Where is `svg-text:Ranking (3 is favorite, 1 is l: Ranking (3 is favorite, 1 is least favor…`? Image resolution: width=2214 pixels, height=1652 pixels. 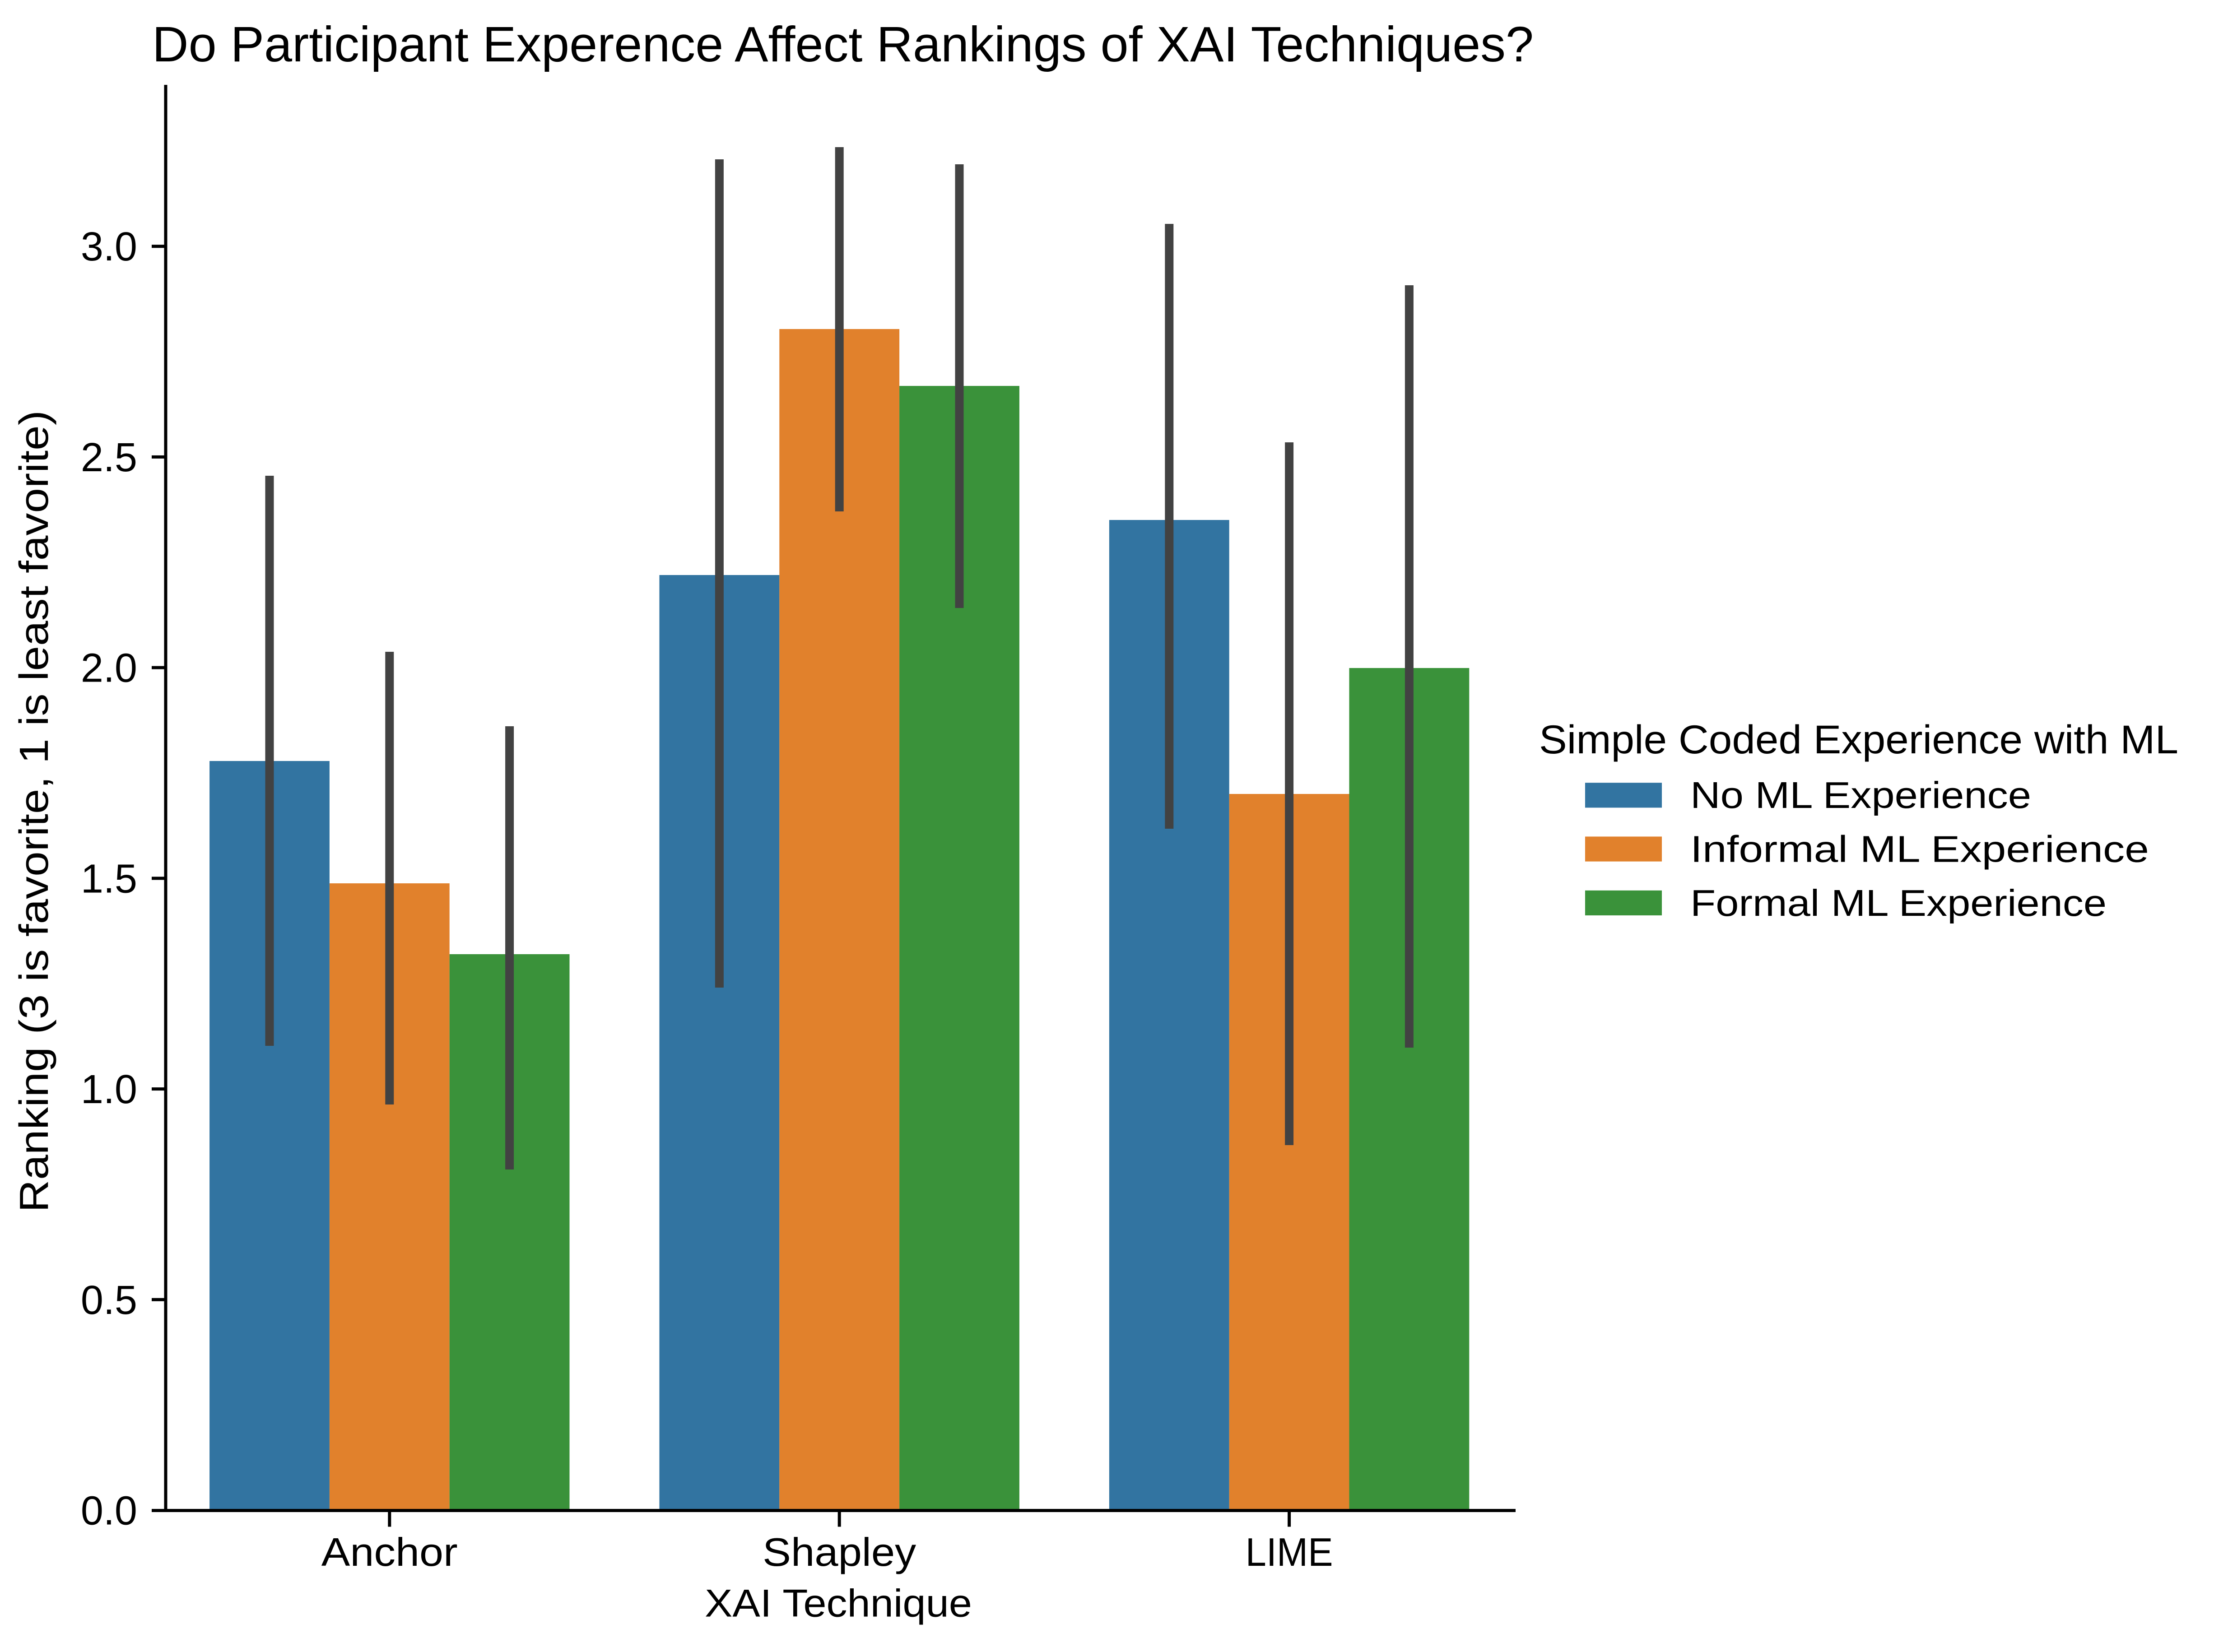
svg-text:Ranking (3 is favorite, 1 is l: Ranking (3 is favorite, 1 is least favor… is located at coordinates (35, 811).